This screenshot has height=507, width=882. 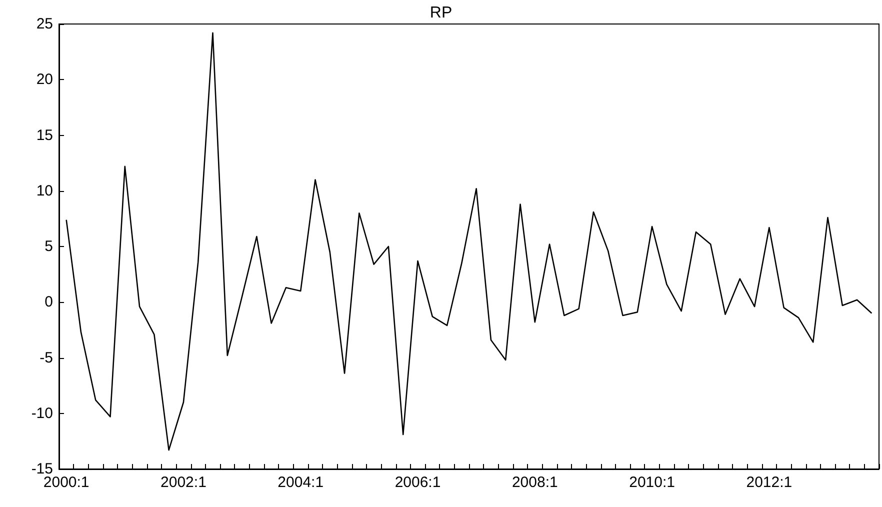 I want to click on y-tick-label: 15, so click(x=44, y=135).